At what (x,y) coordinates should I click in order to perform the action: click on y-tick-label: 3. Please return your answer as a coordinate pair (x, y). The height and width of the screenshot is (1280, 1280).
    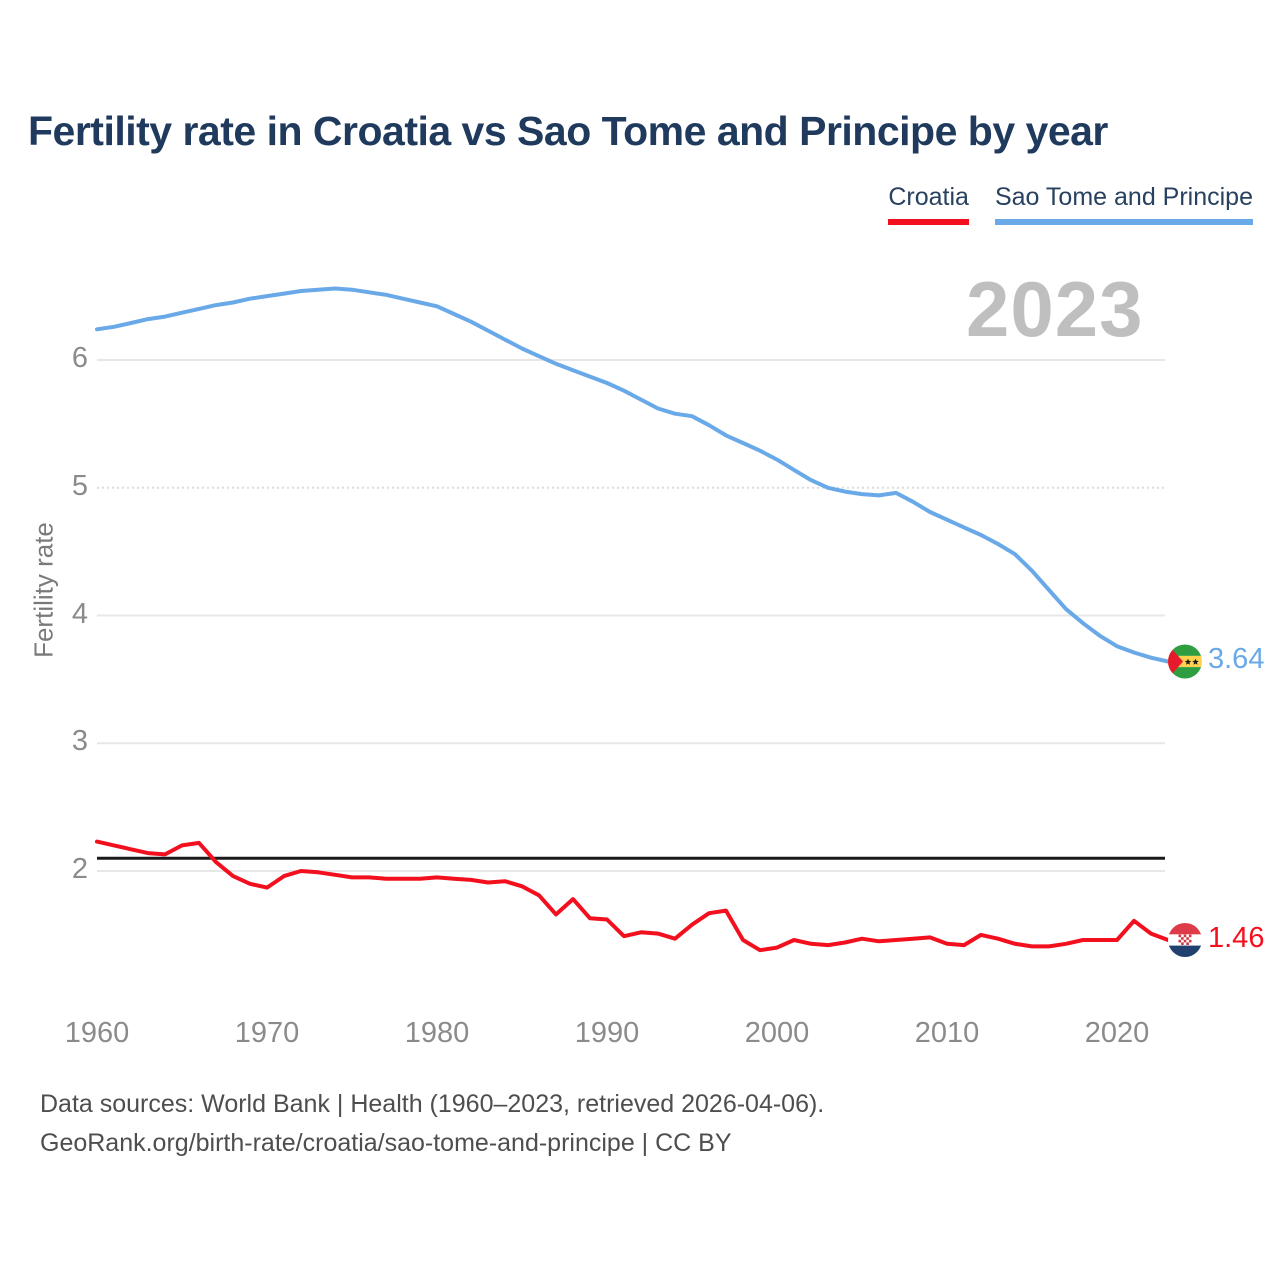
    Looking at the image, I should click on (79, 741).